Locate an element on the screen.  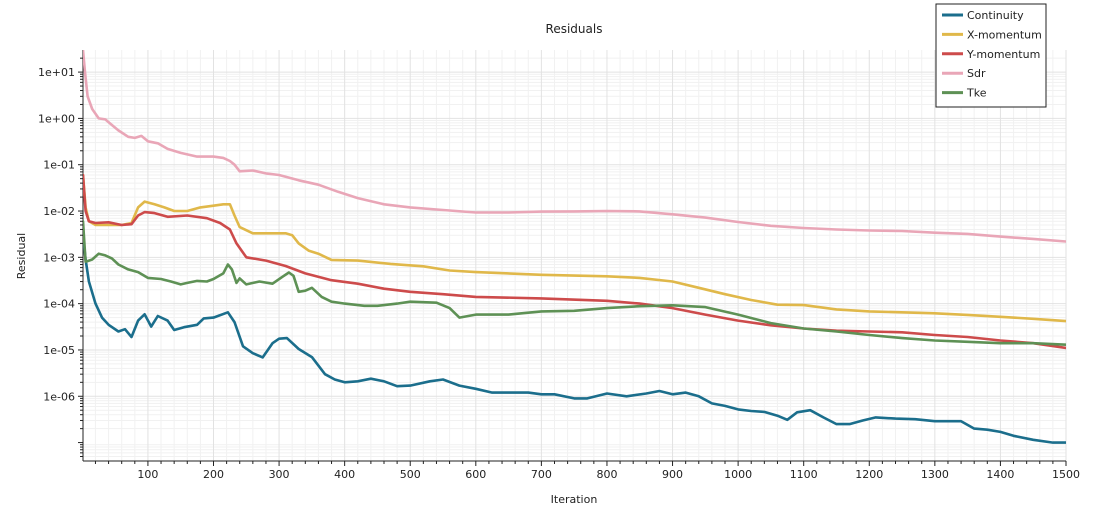
y-tick-label: 1e+01 is located at coordinates (56, 72).